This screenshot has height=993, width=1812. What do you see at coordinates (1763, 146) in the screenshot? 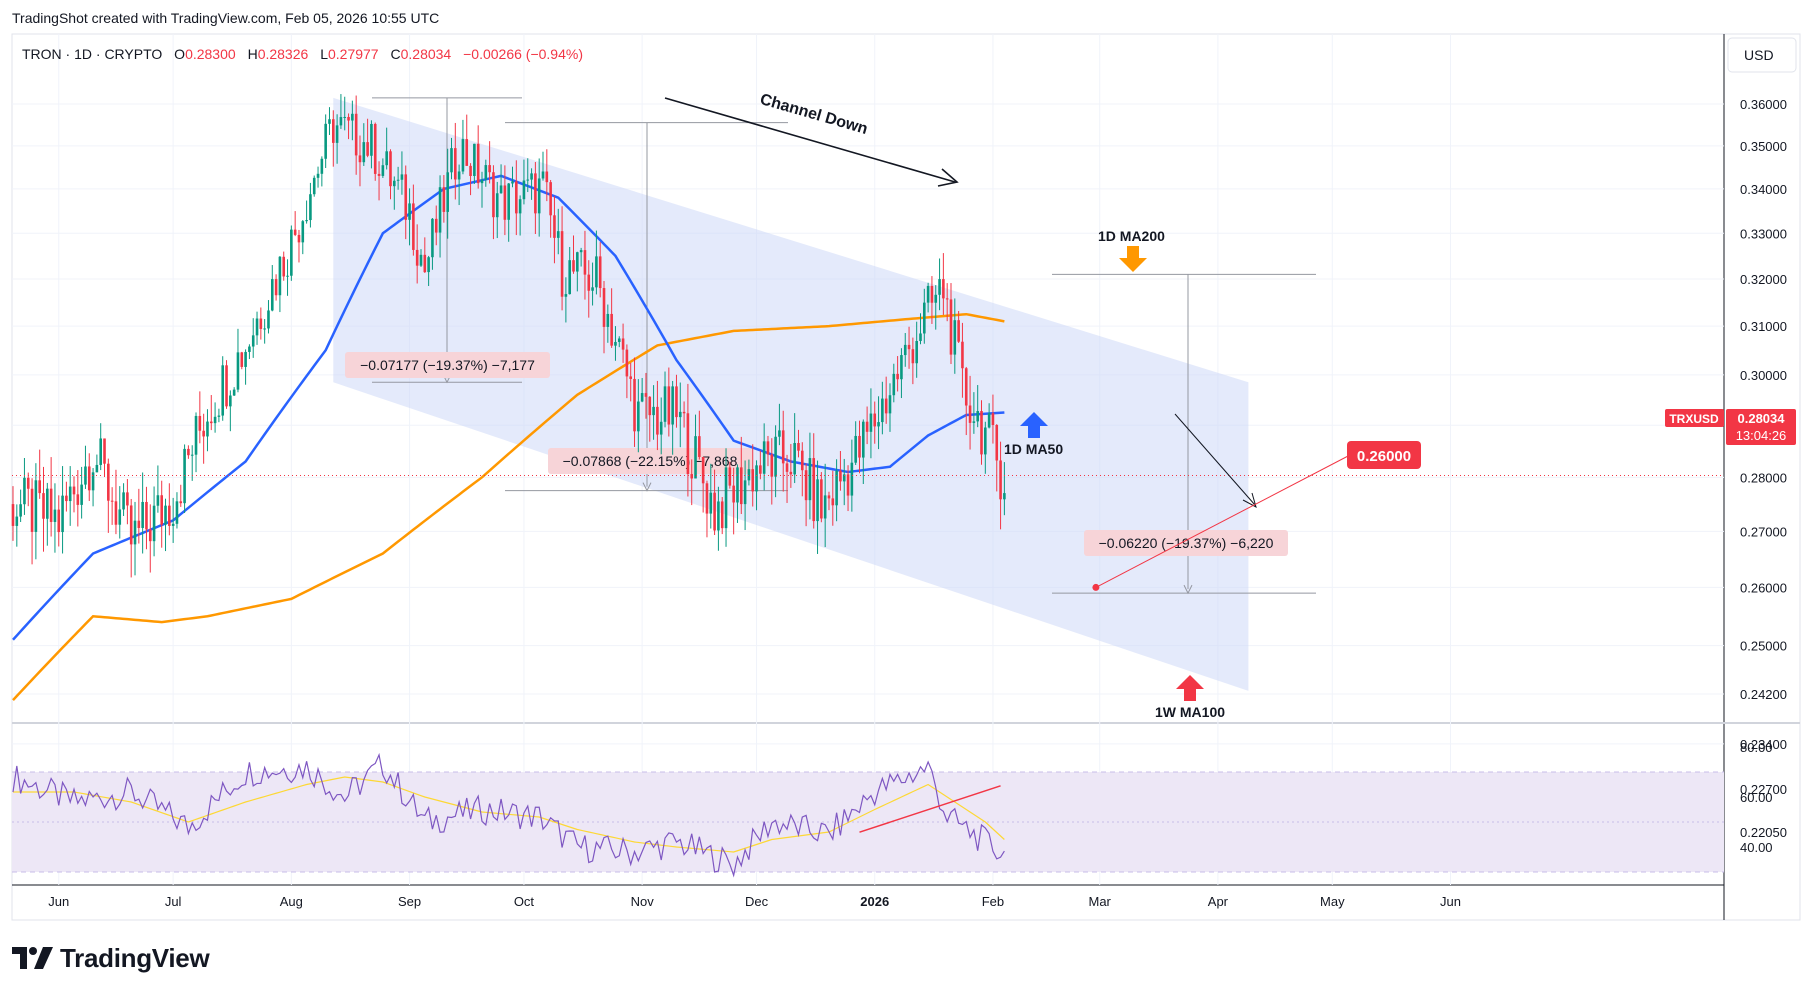
I see `price-tick-label: 0.35000` at bounding box center [1763, 146].